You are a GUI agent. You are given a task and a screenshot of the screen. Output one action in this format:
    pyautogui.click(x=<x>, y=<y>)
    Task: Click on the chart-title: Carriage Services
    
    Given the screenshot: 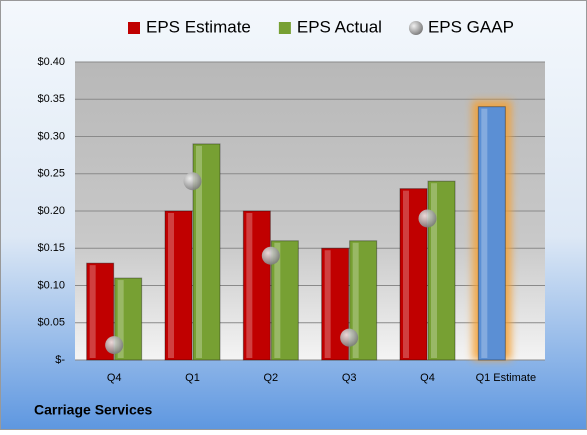 What is the action you would take?
    pyautogui.click(x=93, y=410)
    